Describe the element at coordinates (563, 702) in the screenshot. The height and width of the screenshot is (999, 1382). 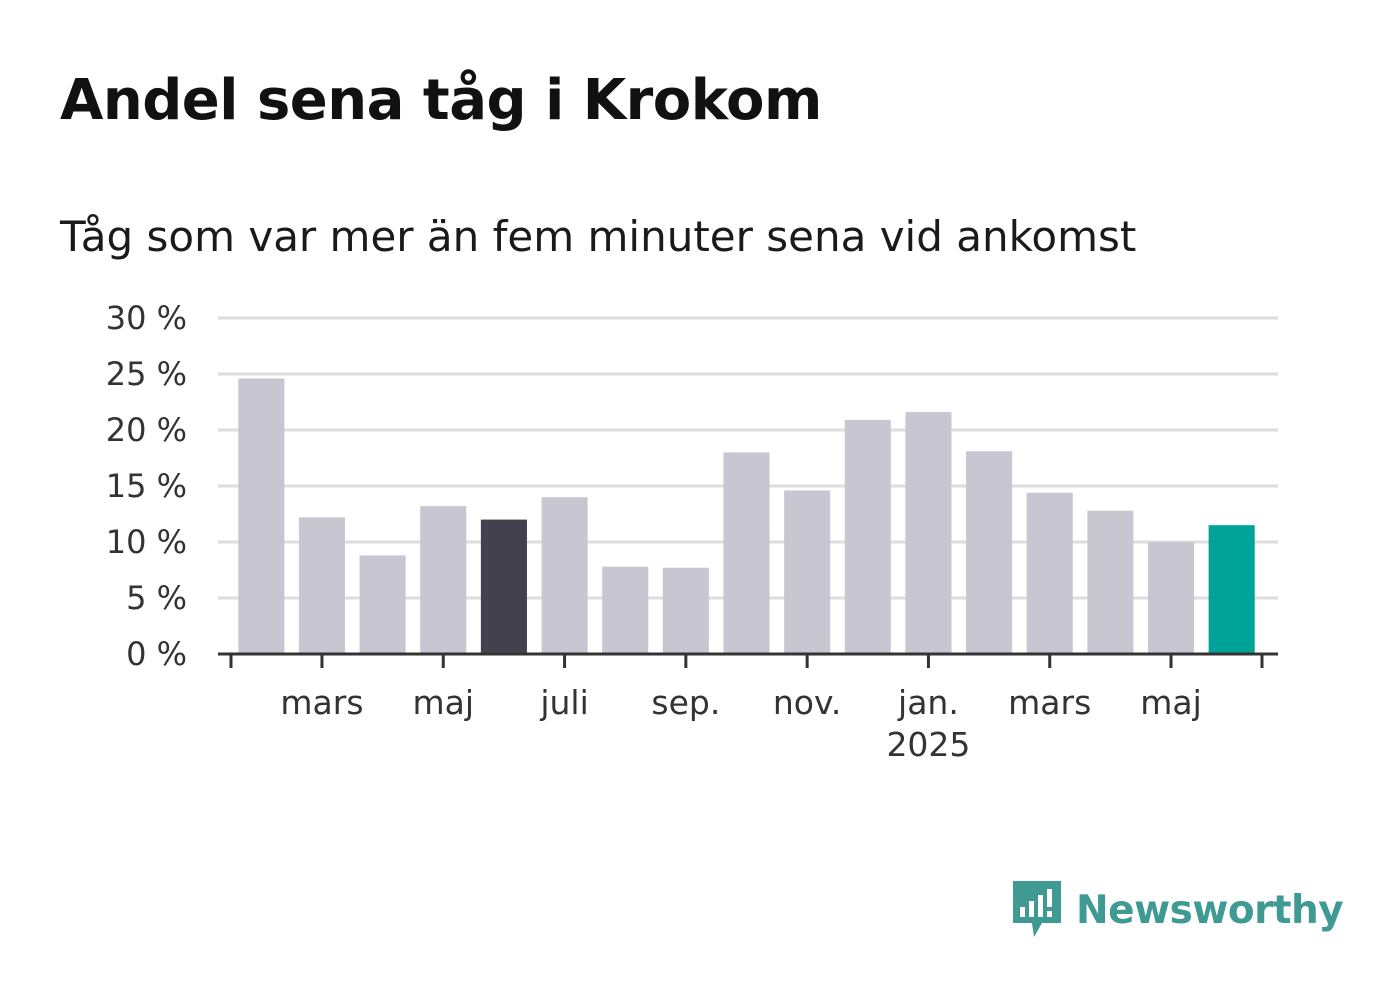
I see `x-tick-label: juli` at that location.